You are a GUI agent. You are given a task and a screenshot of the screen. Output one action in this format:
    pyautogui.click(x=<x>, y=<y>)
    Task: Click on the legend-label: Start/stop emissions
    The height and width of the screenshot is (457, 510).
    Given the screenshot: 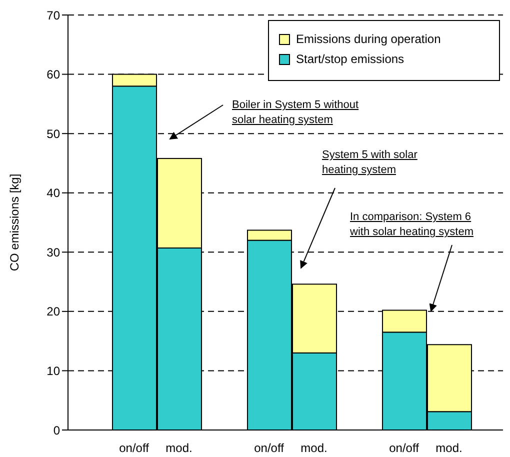 What is the action you would take?
    pyautogui.click(x=350, y=59)
    